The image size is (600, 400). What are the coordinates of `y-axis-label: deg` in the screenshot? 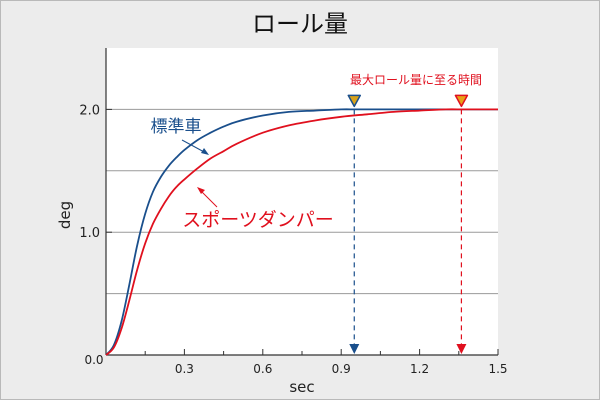 It's located at (65, 215).